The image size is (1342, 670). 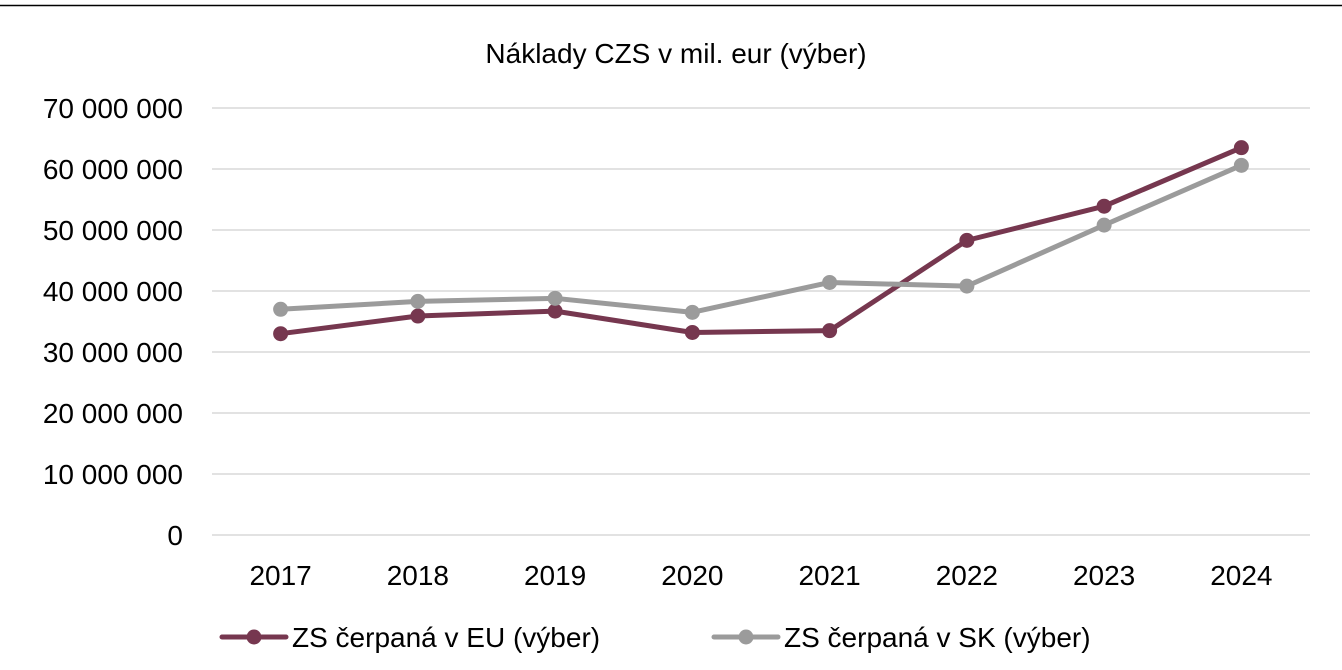 I want to click on x-axis-tick-labels: 2017 2018 2019 2020 2021 2022 2023 2024, so click(x=760, y=575).